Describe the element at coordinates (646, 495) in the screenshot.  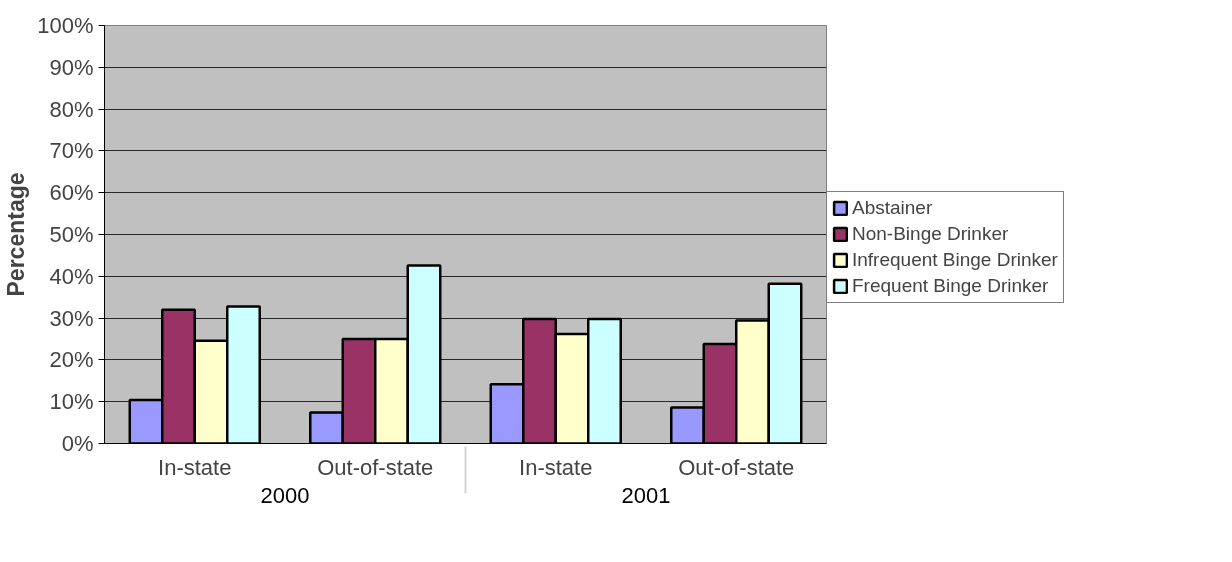
I see `text: 2001` at that location.